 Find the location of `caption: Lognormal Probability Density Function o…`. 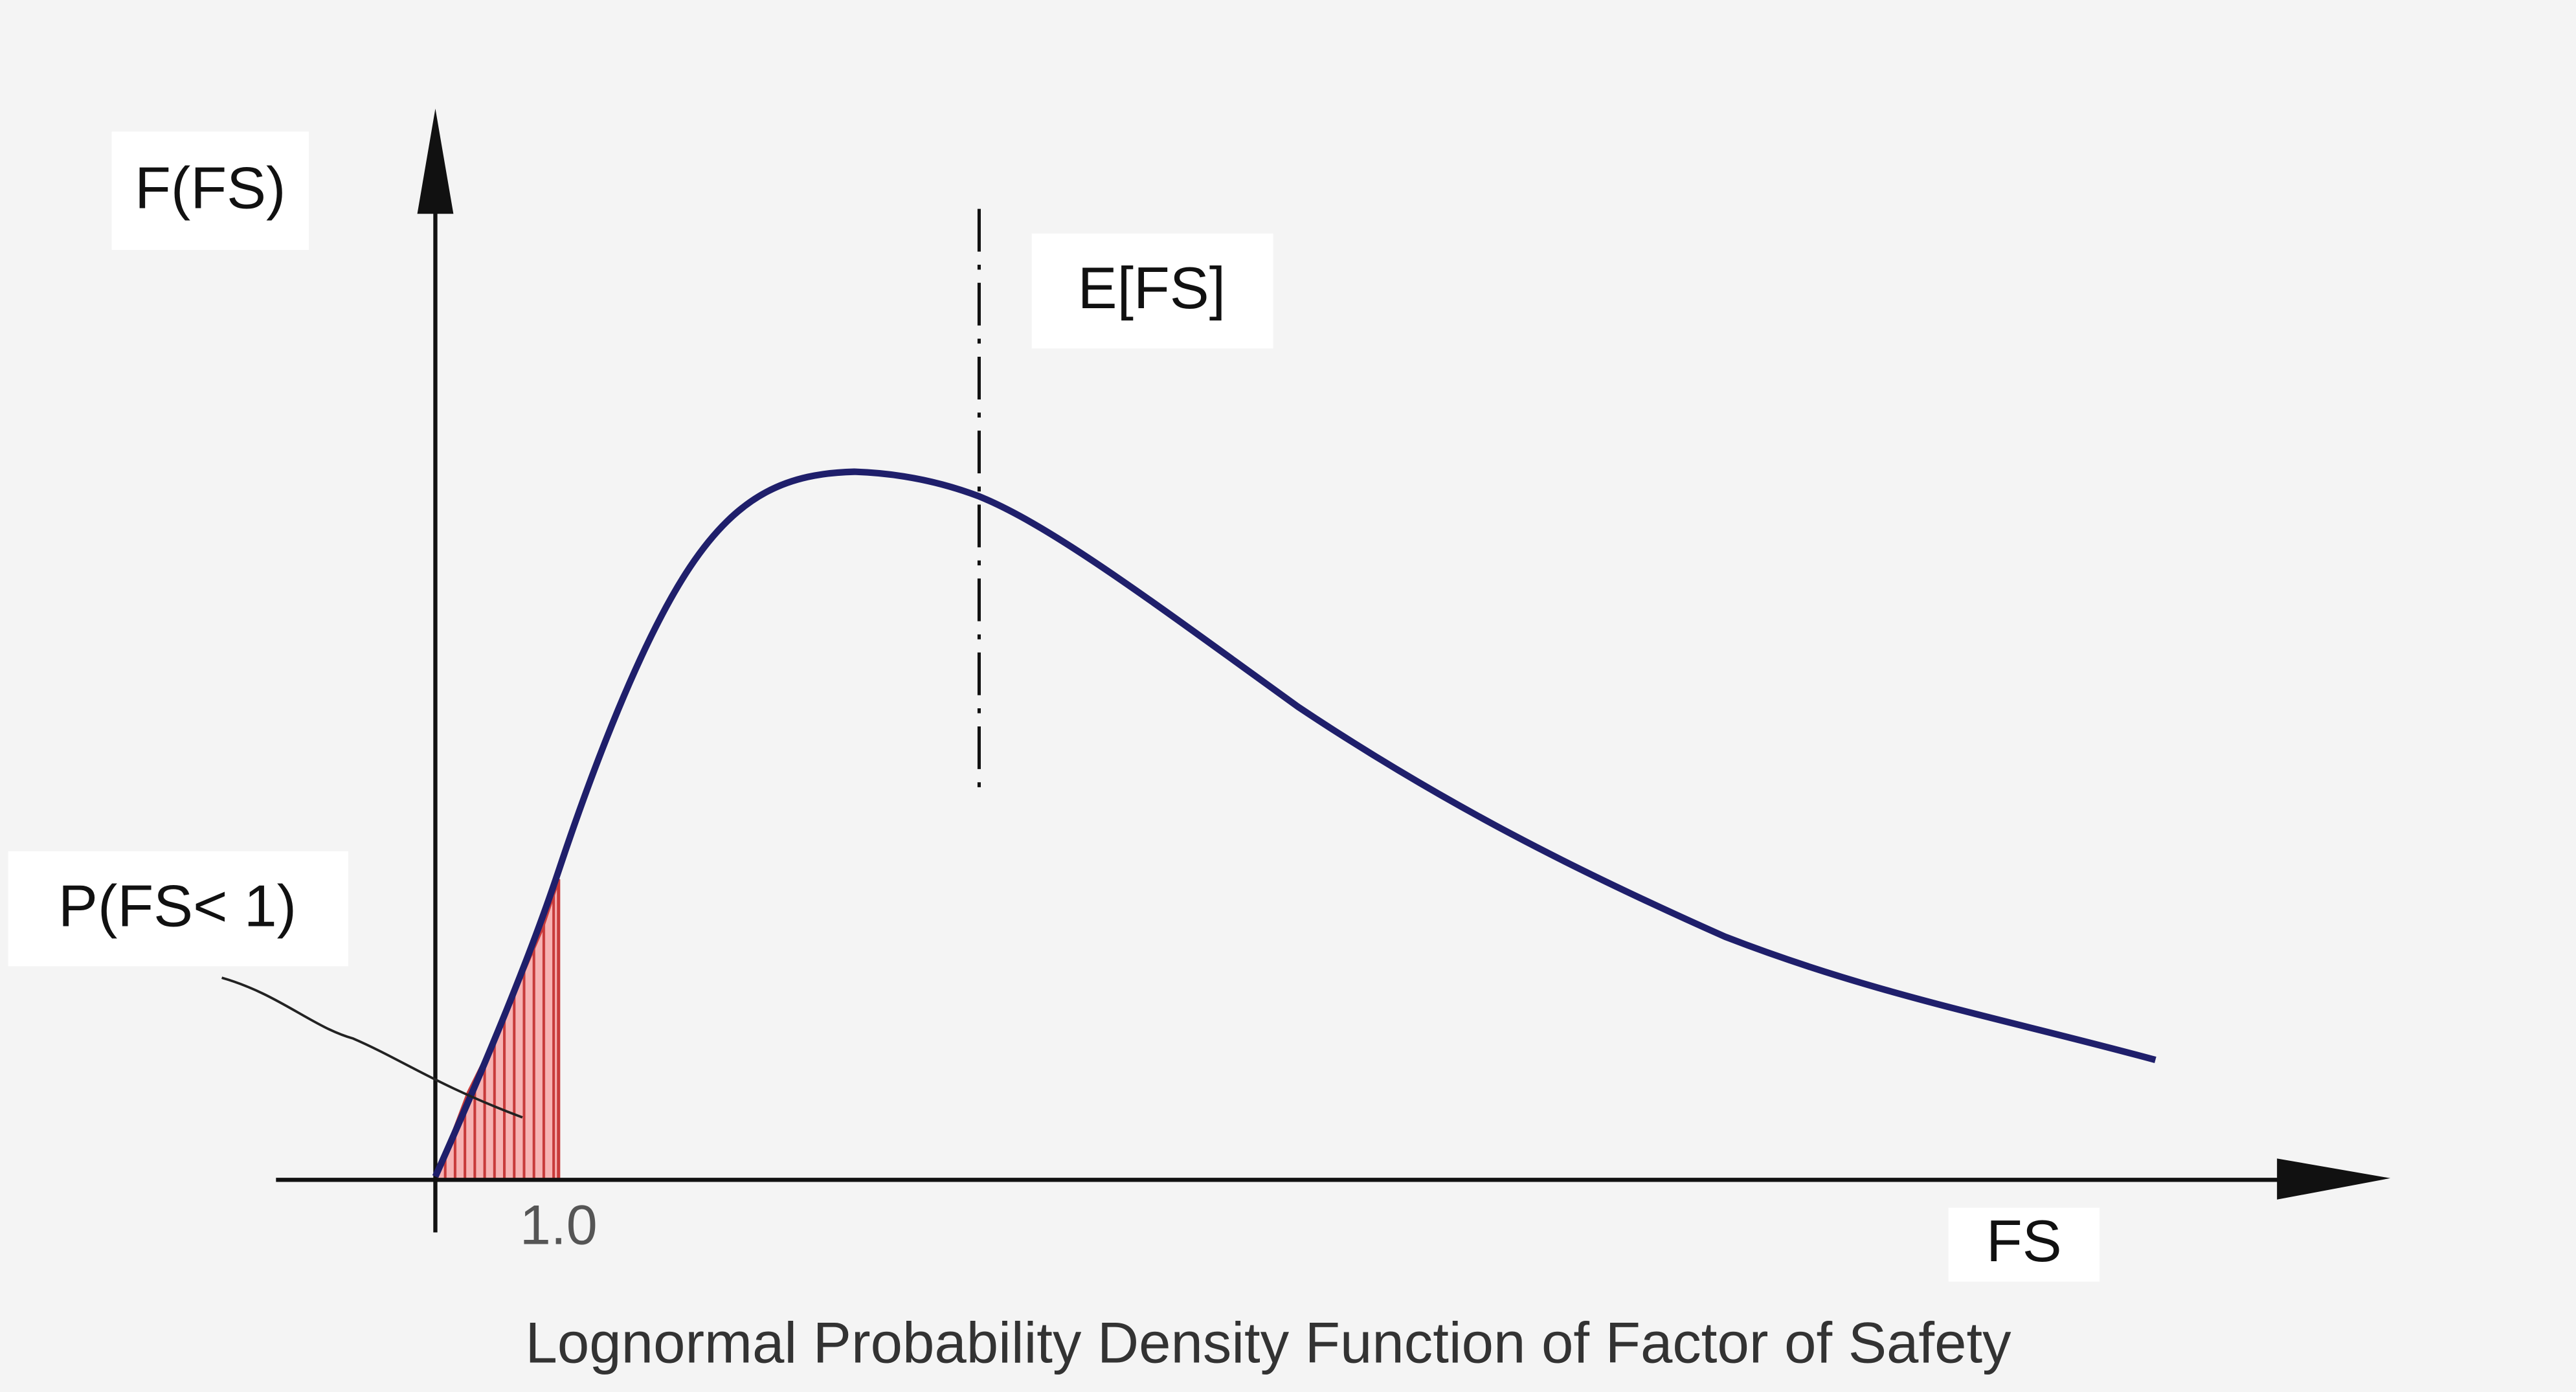

caption: Lognormal Probability Density Function o… is located at coordinates (1269, 1343).